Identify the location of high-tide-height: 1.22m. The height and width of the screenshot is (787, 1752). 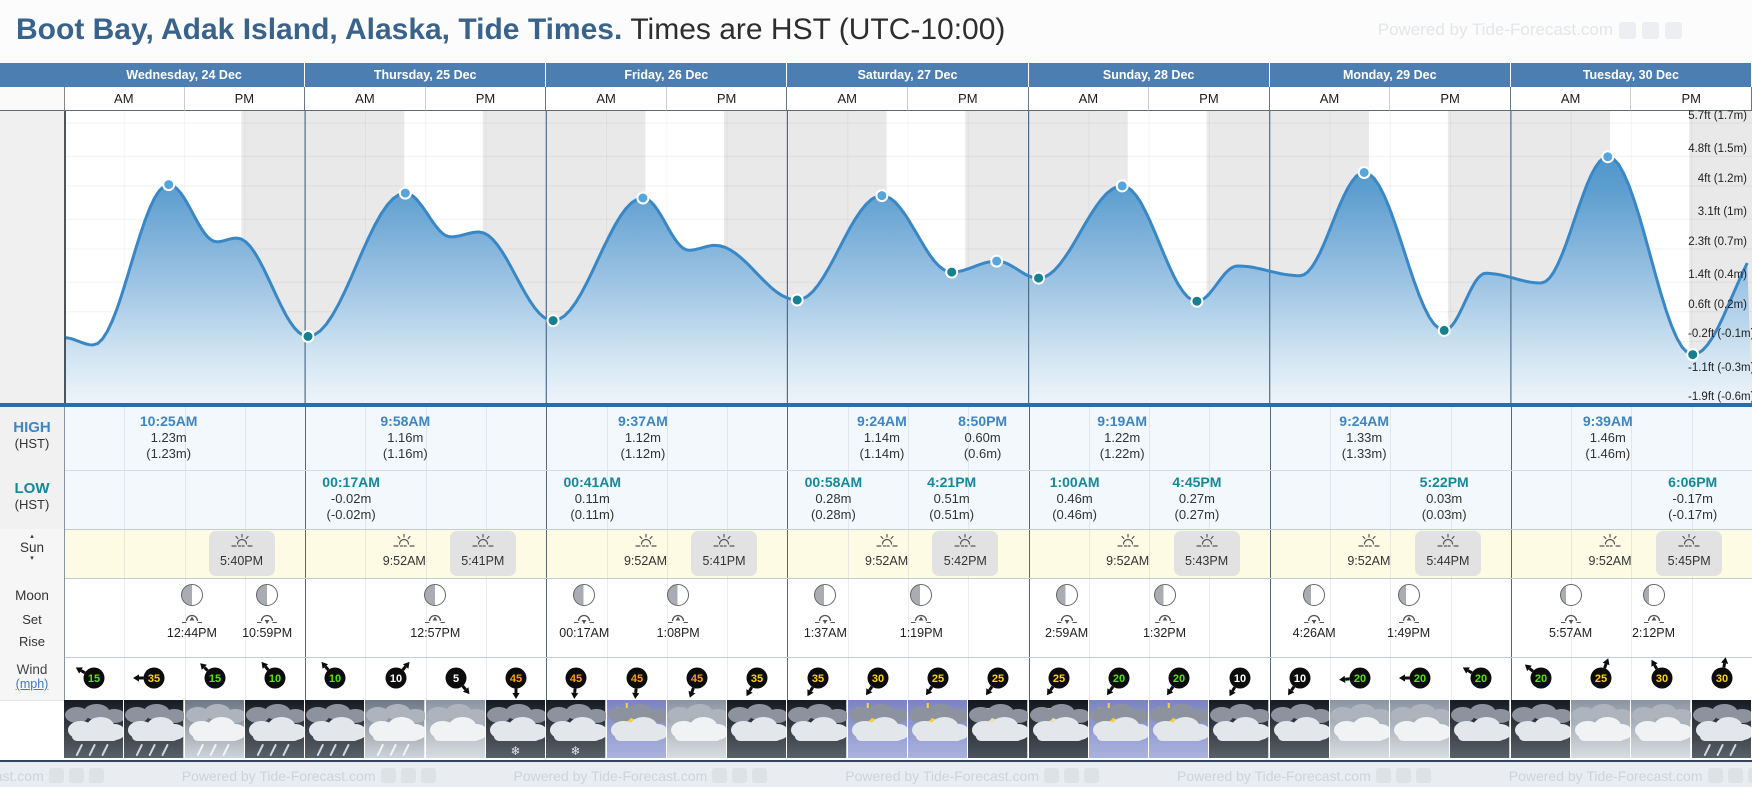
(1122, 437).